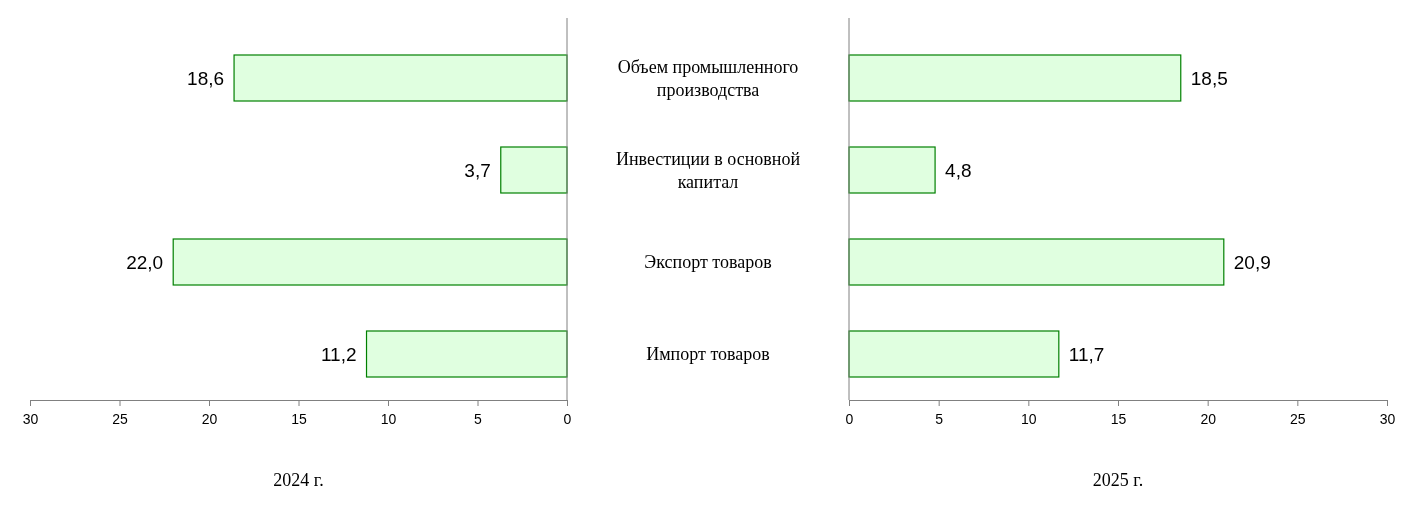 The image size is (1417, 520). What do you see at coordinates (1086, 354) in the screenshot?
I see `data-label: 11,7` at bounding box center [1086, 354].